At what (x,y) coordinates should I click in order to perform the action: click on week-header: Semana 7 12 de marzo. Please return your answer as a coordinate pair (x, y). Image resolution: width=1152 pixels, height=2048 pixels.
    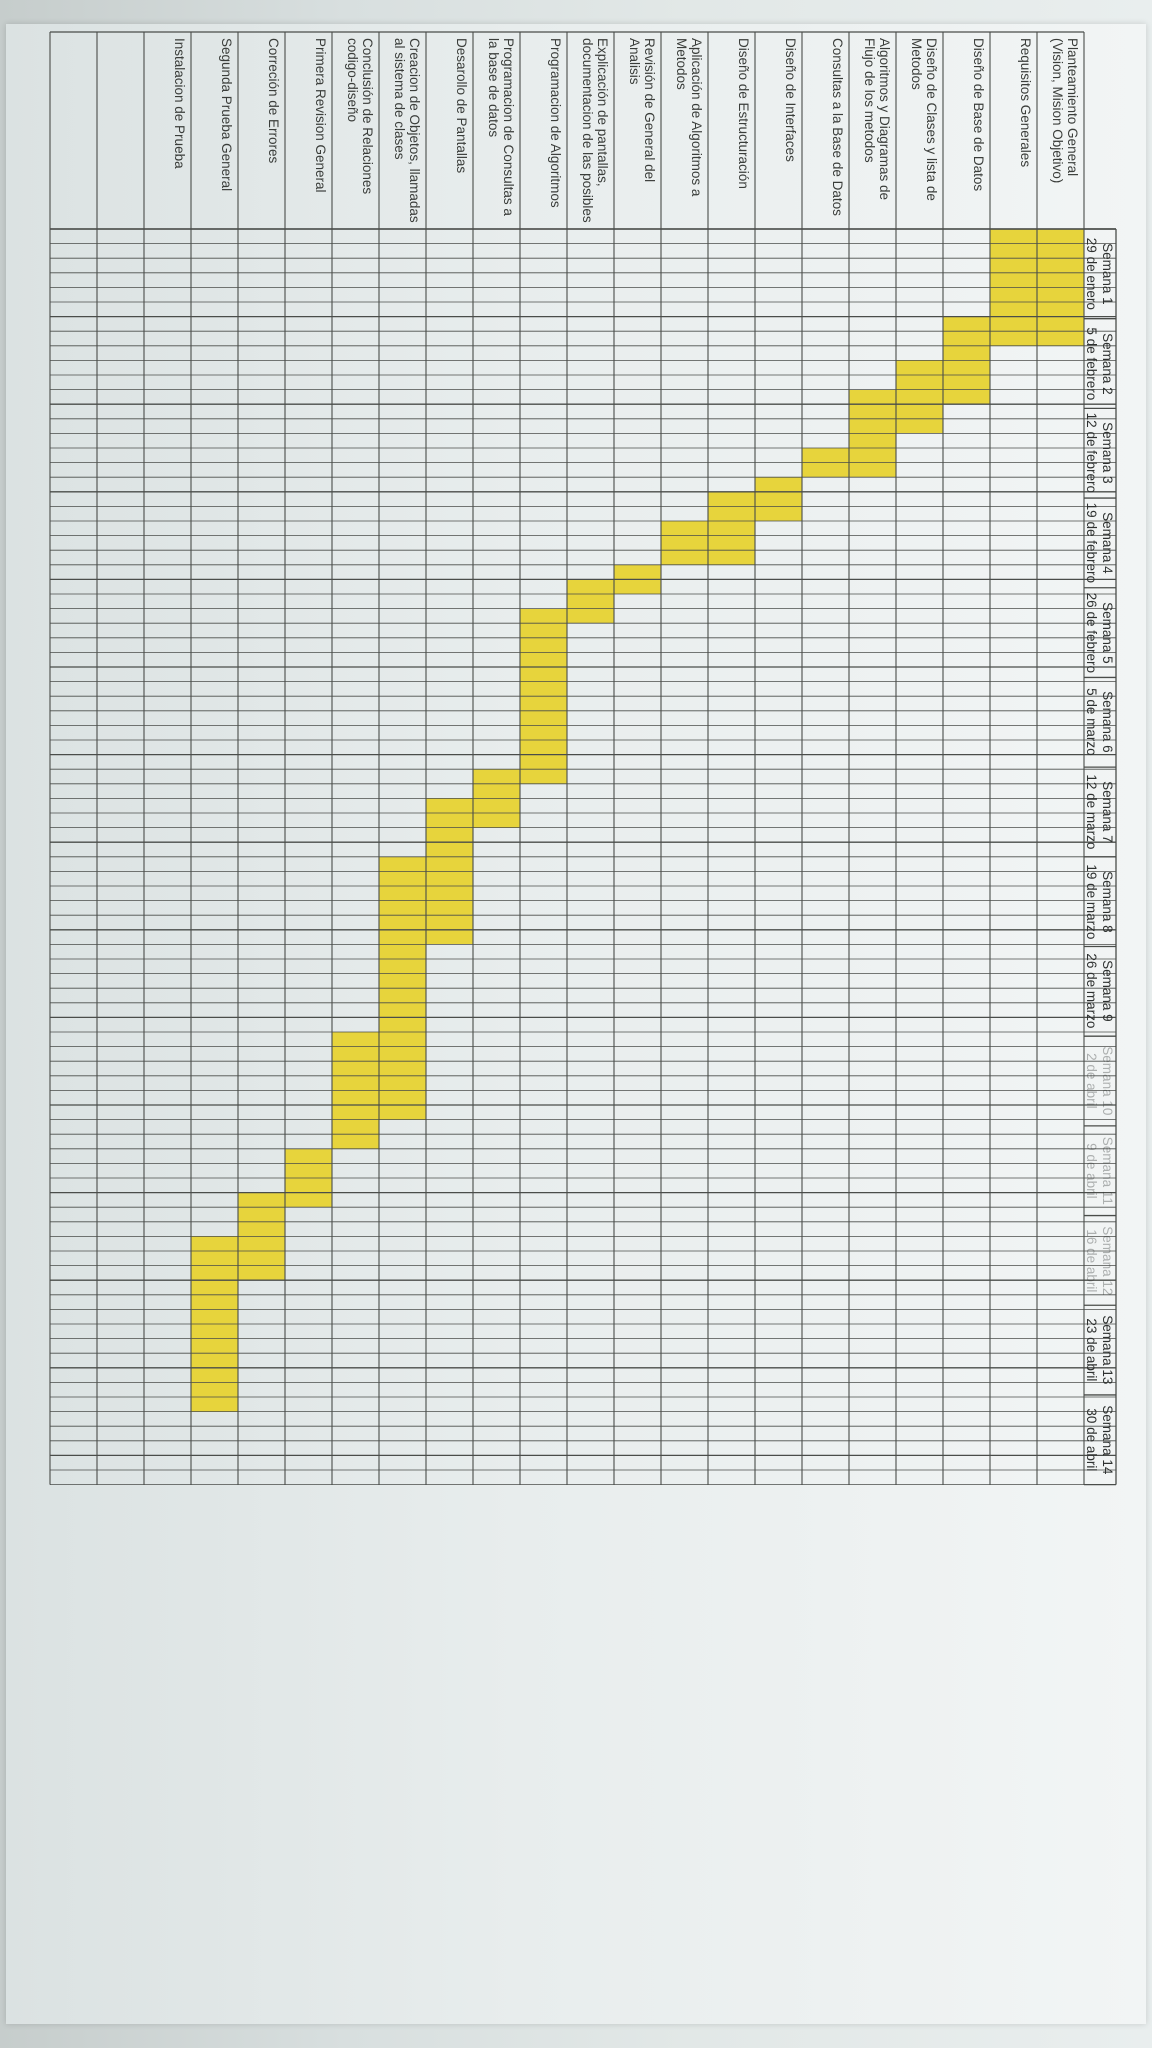
    Looking at the image, I should click on (1099, 812).